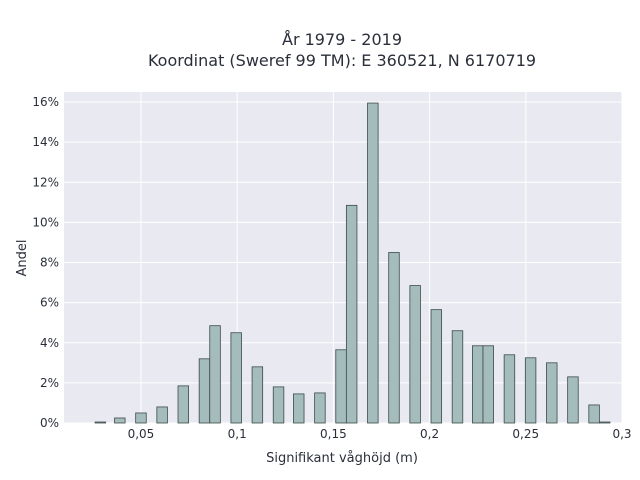 Image resolution: width=640 pixels, height=480 pixels. I want to click on y-tick-label: 4%, so click(49, 343).